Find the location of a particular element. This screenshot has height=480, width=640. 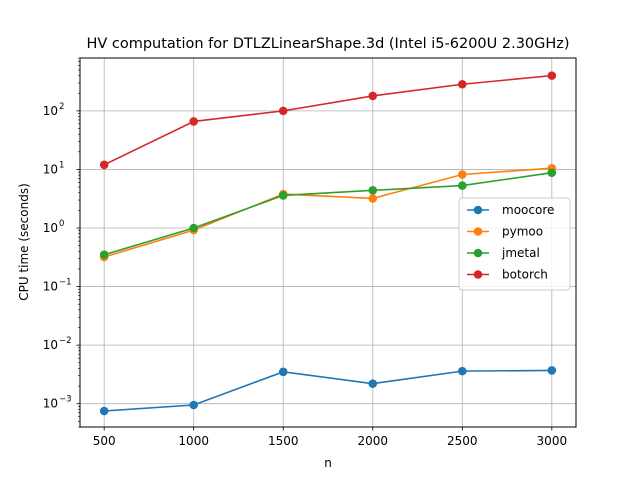

y-tick-label-exponent: −1 is located at coordinates (65, 283).